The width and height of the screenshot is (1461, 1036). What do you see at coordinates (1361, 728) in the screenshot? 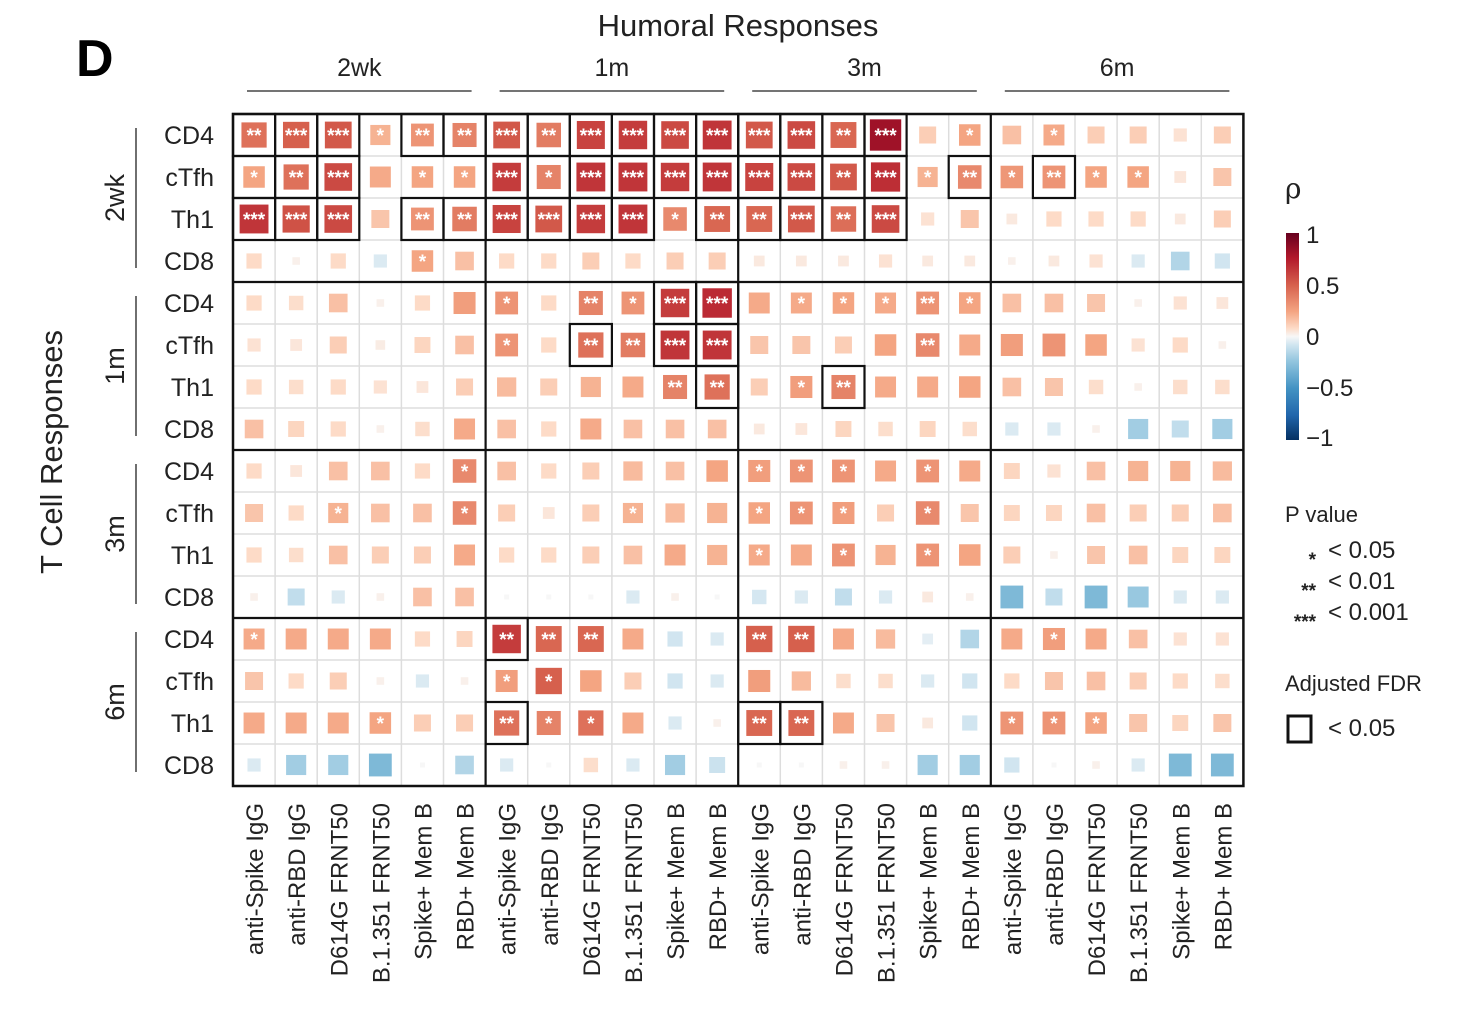
I see `fdr-legend-text: < 0.05` at bounding box center [1361, 728].